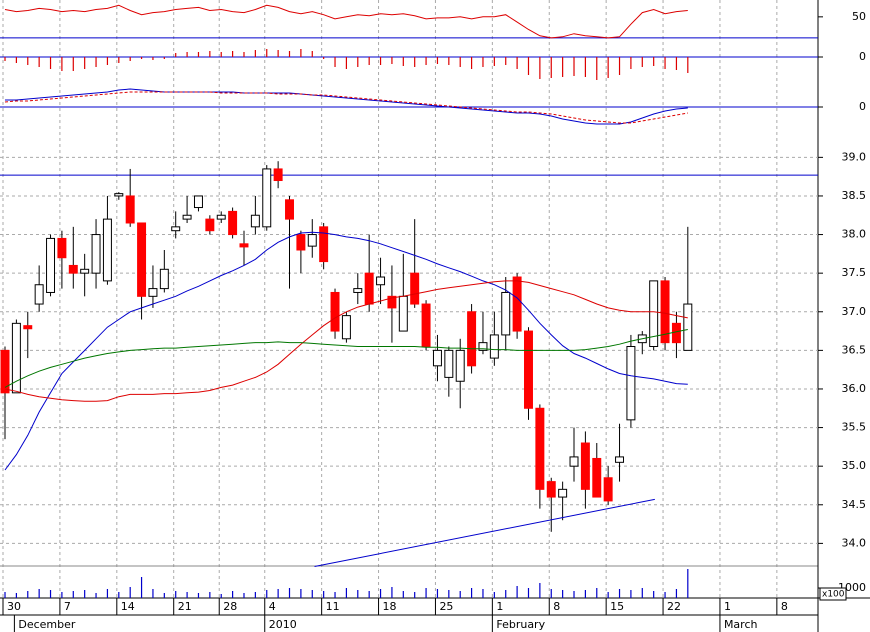  Describe the element at coordinates (854, 427) in the screenshot. I see `y-tick-label: 35.5` at that location.